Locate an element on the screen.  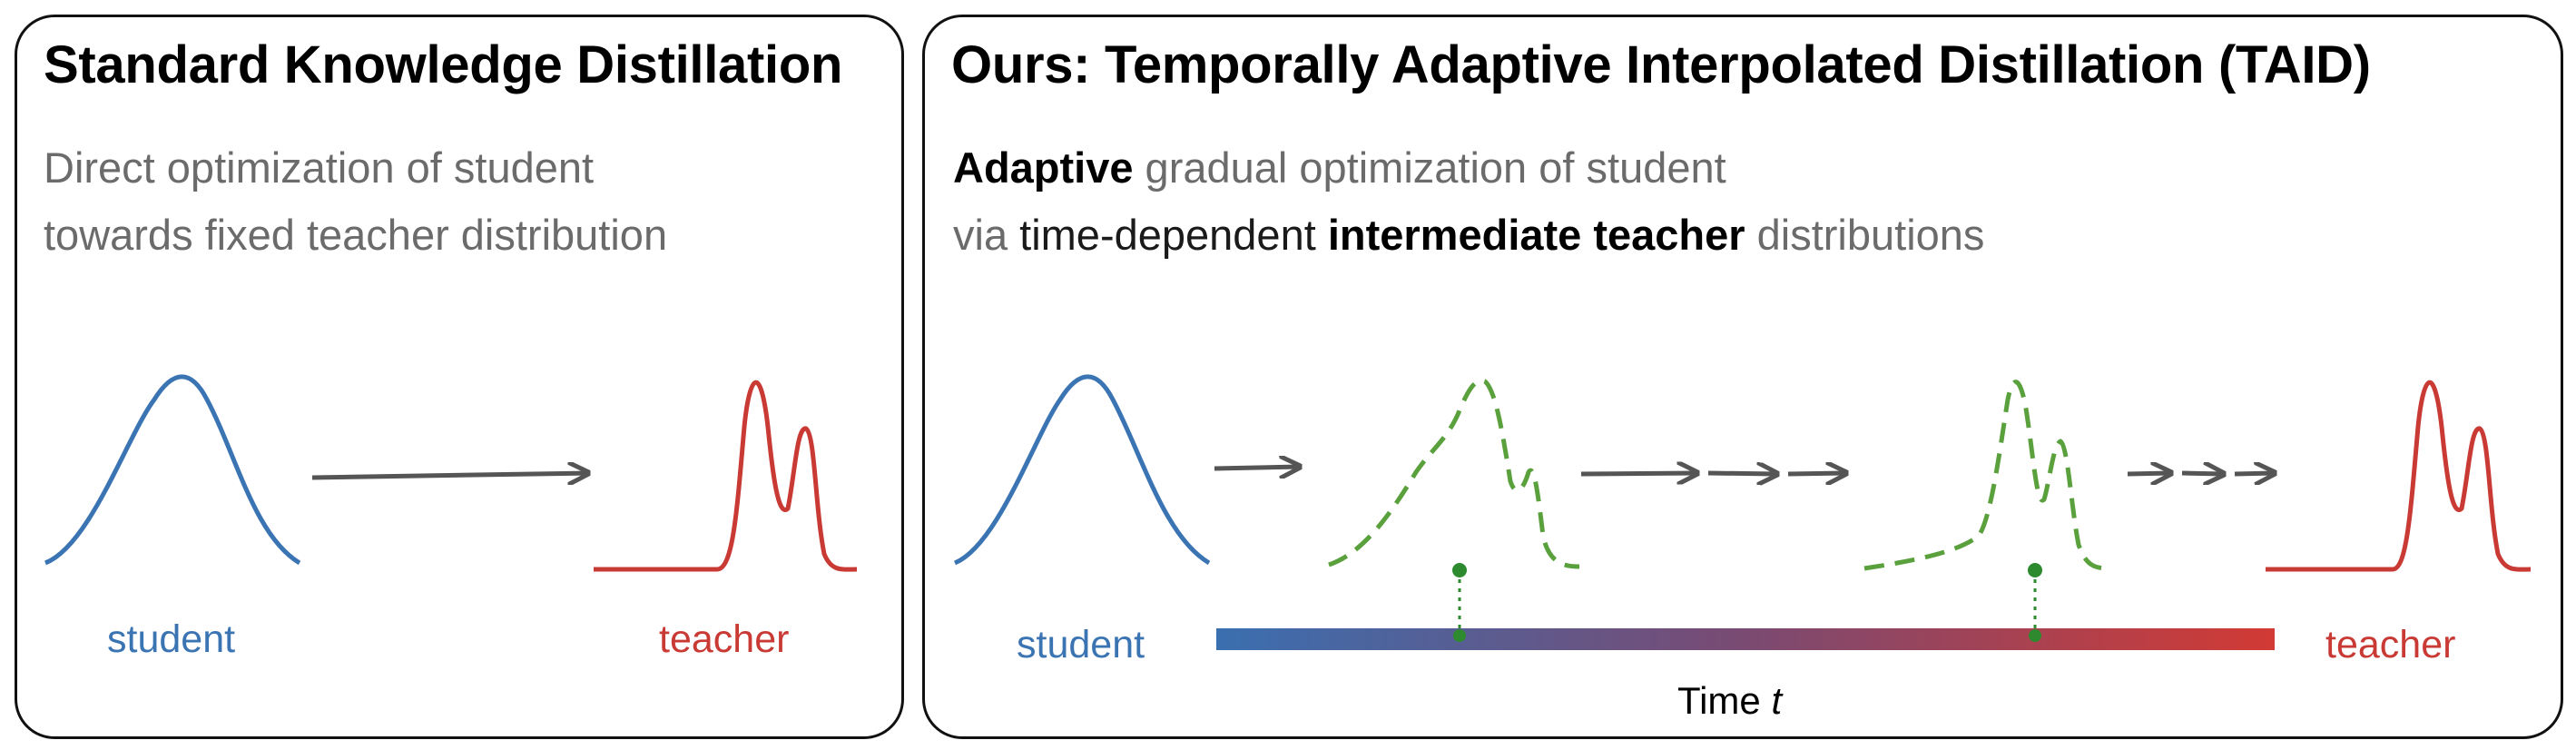
left-teacher-distribution is located at coordinates (726, 476).